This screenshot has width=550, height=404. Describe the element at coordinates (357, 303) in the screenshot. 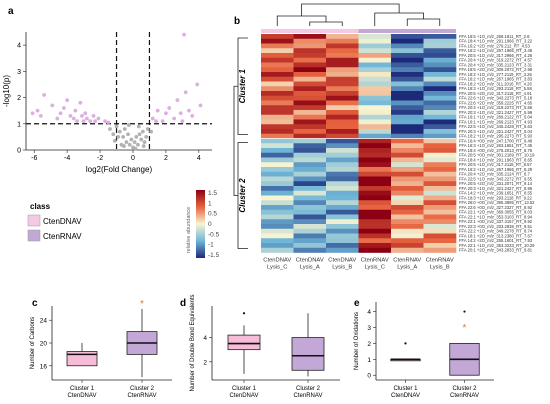

I see `panel-label-e: e` at that location.